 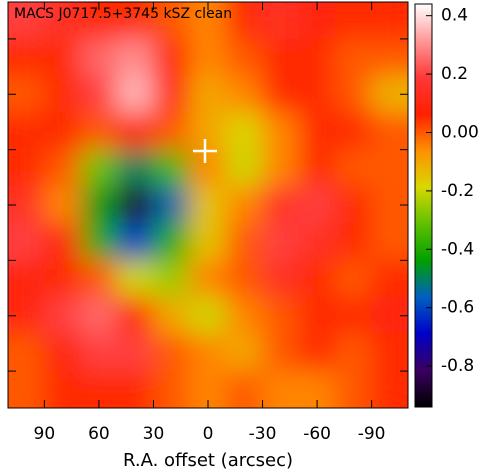 I want to click on colorbar-tick-label: 0.00, so click(x=460, y=132).